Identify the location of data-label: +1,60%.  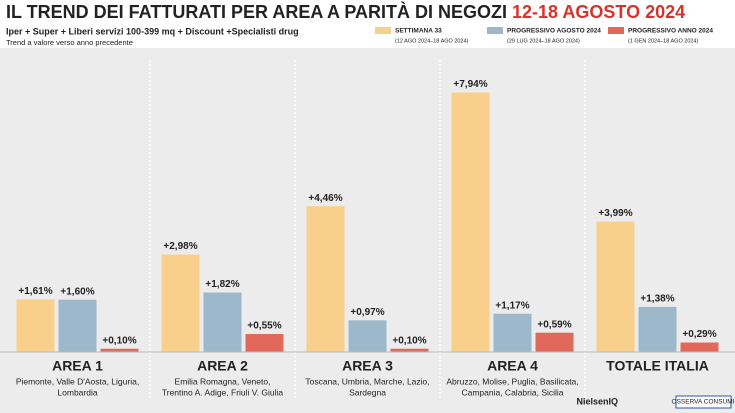
(77, 291).